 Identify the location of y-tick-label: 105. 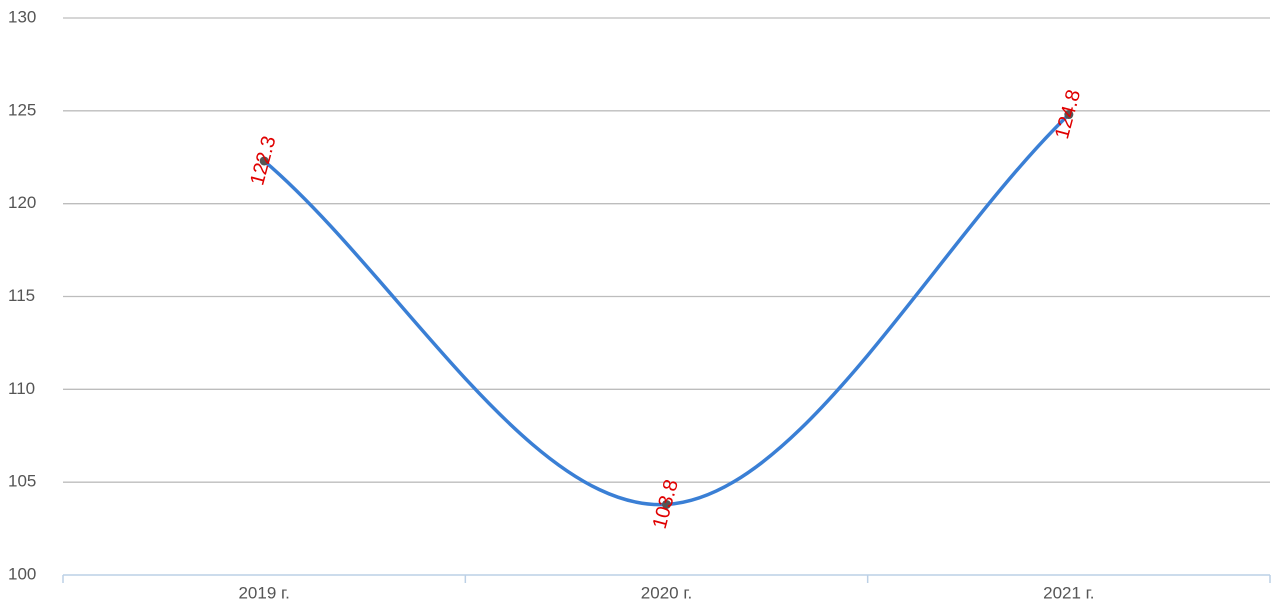
(22, 481).